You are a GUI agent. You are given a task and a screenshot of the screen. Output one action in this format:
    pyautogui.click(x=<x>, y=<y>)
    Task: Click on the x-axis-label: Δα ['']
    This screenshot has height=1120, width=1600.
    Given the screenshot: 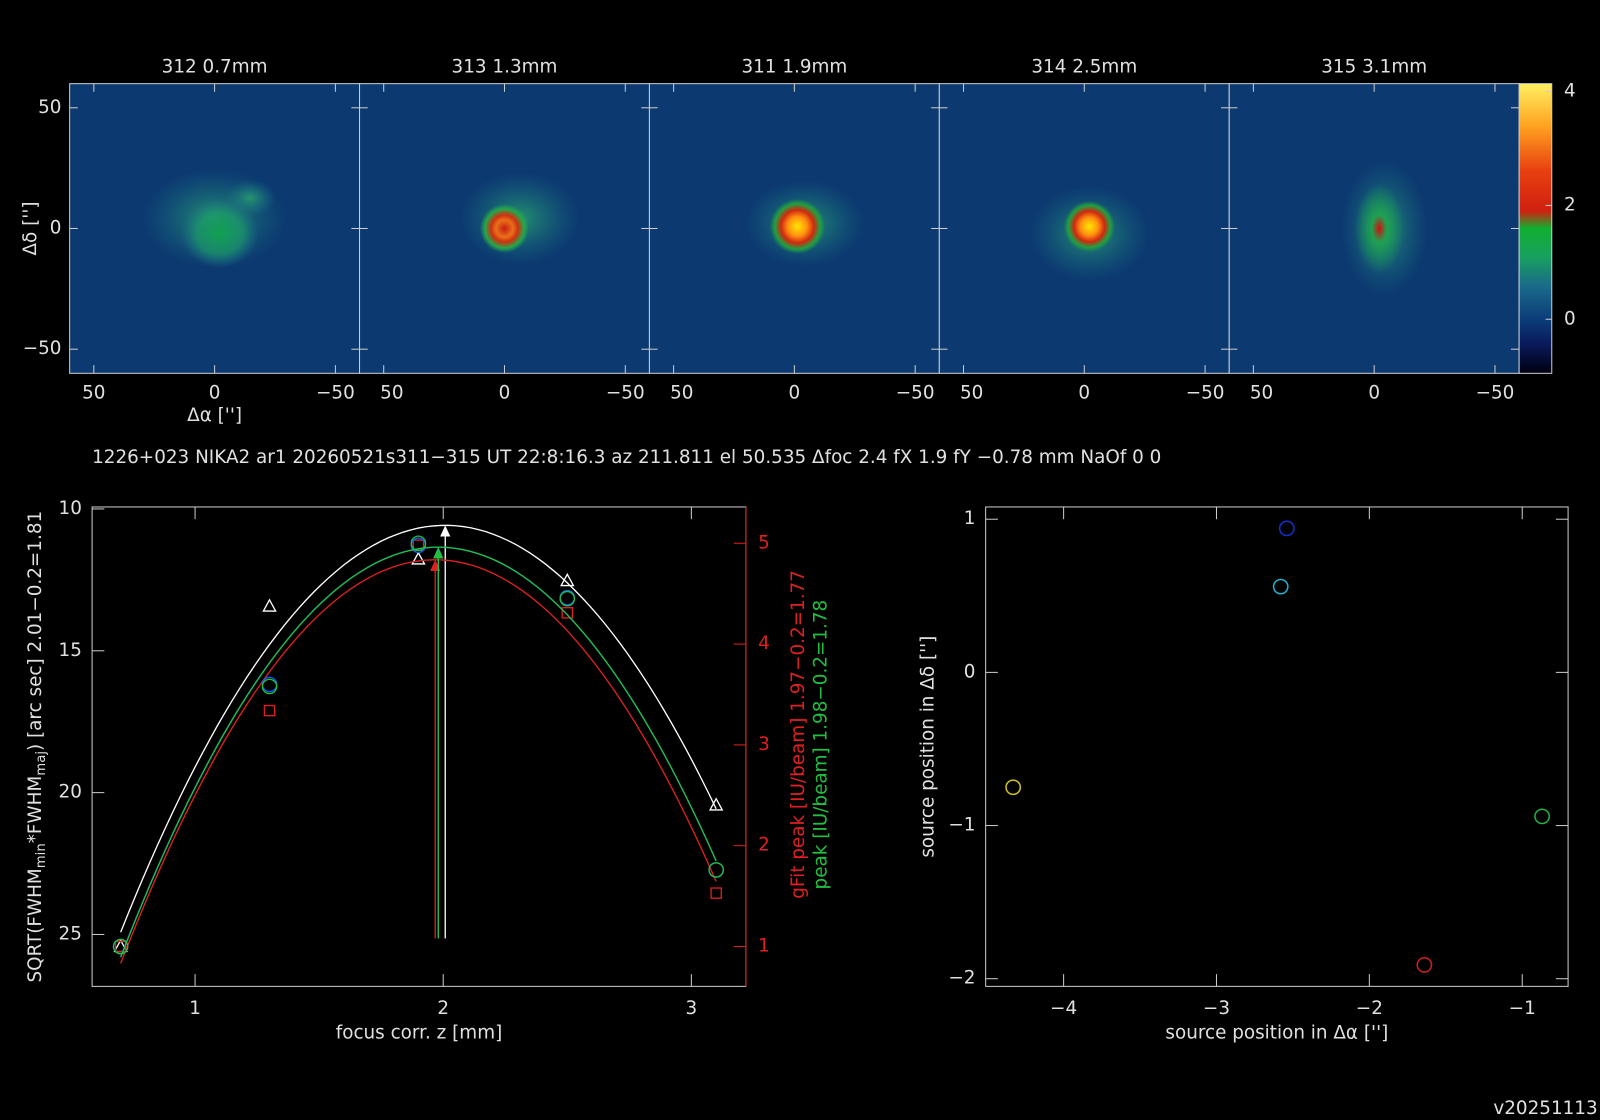 What is the action you would take?
    pyautogui.click(x=214, y=415)
    